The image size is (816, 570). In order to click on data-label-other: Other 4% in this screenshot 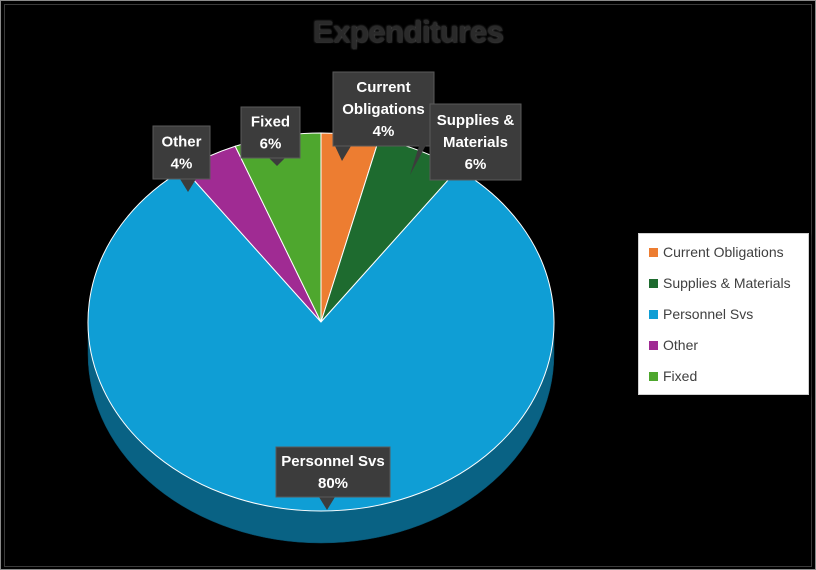, I will do `click(181, 158)`.